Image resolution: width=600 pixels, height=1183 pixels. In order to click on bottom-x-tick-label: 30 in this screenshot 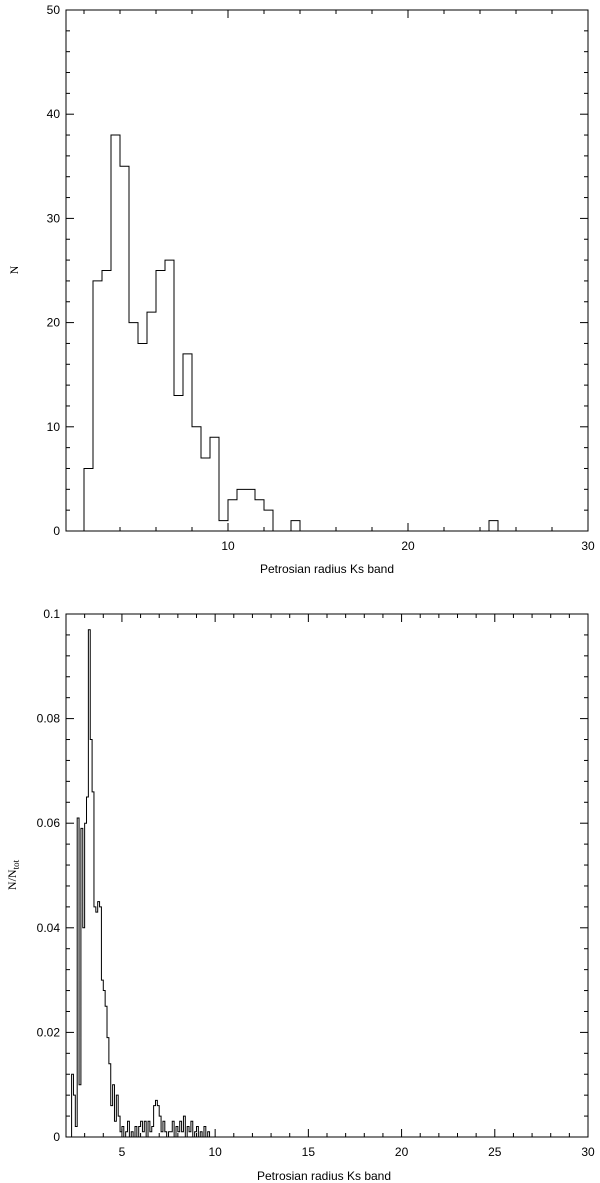, I will do `click(588, 1152)`.